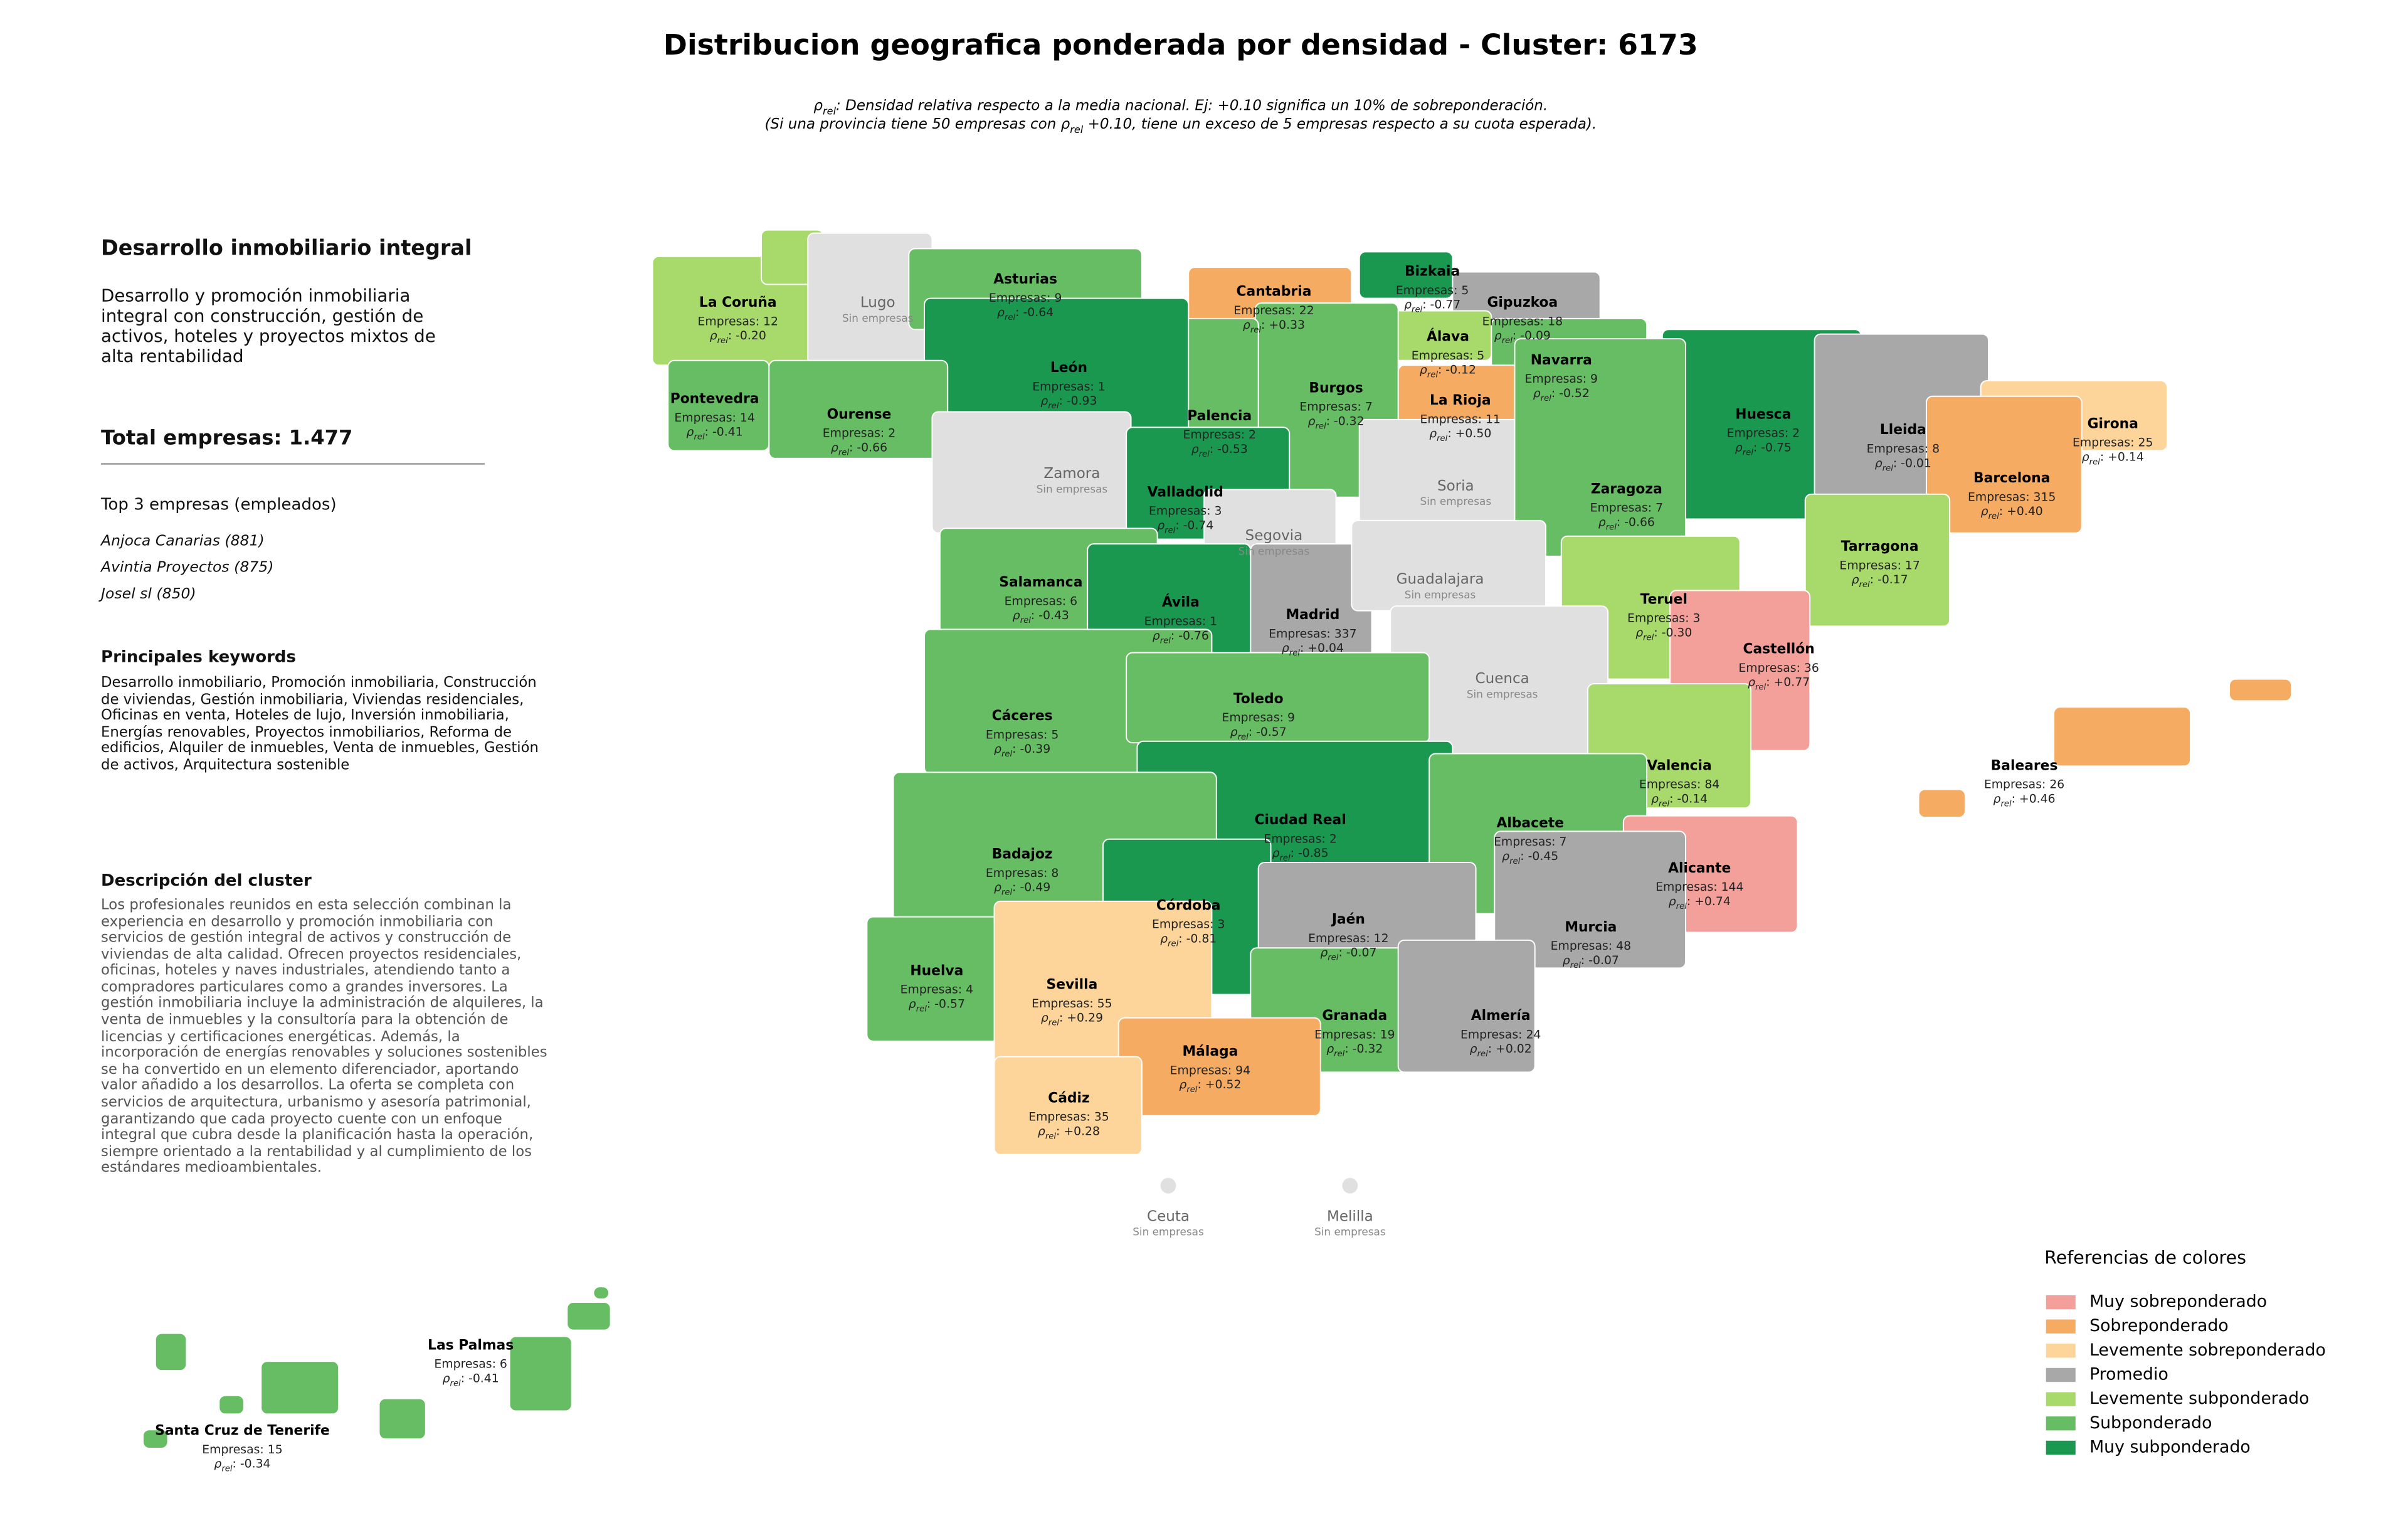 This screenshot has height=1528, width=2408. What do you see at coordinates (2021, 511) in the screenshot?
I see `rho-value: : +0.40` at bounding box center [2021, 511].